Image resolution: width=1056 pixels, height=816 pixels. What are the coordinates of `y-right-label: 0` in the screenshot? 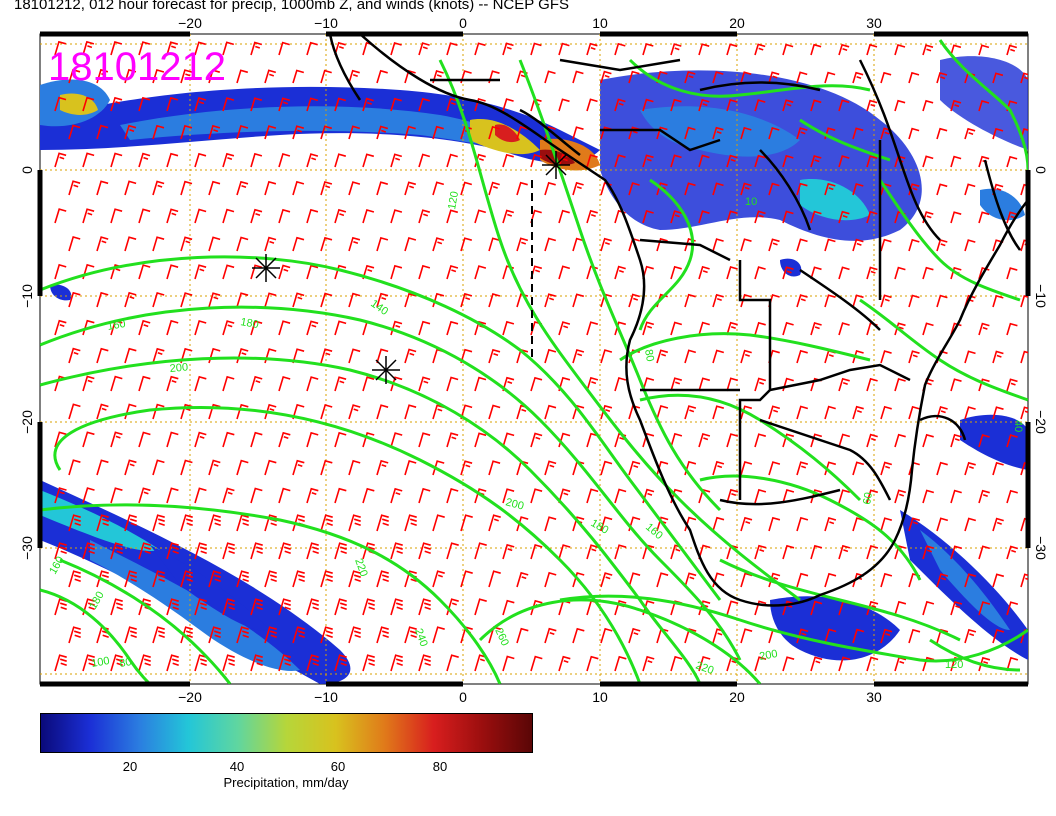 It's located at (1041, 170).